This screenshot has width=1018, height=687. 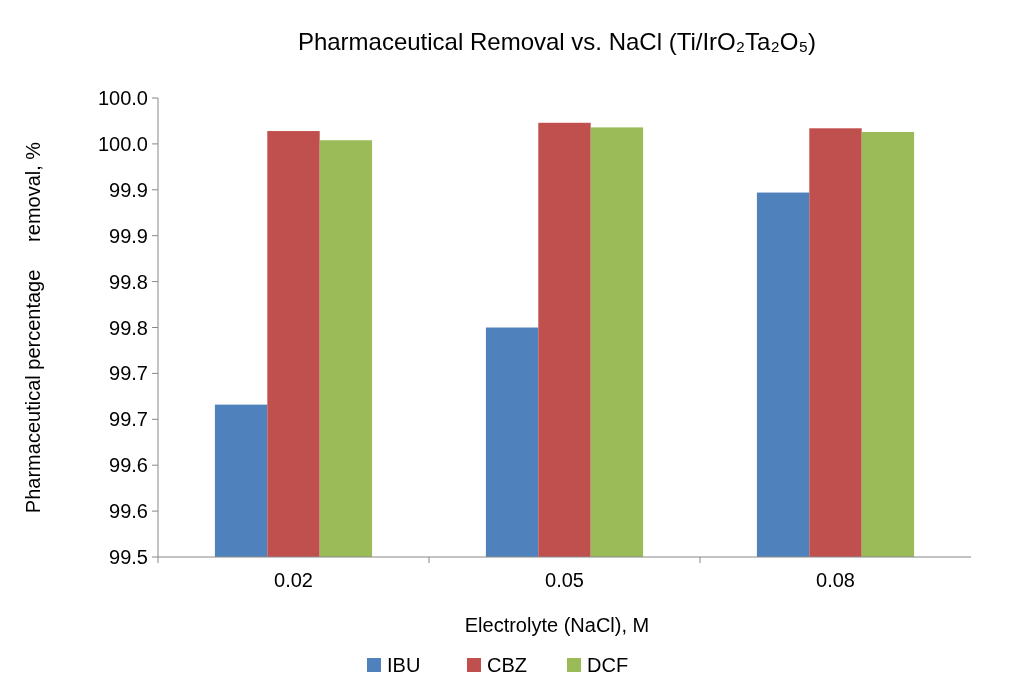 What do you see at coordinates (608, 665) in the screenshot?
I see `legend-label: DCF` at bounding box center [608, 665].